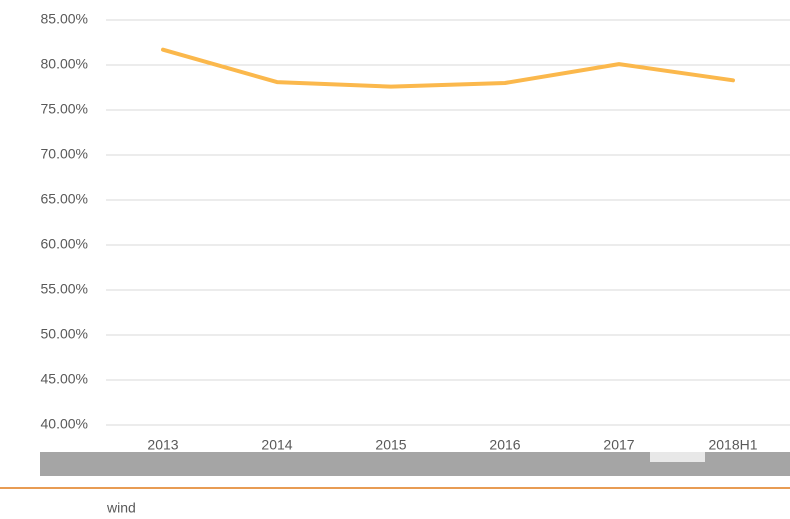 The height and width of the screenshot is (519, 790). Describe the element at coordinates (390, 445) in the screenshot. I see `x-tick-label: 2015` at that location.